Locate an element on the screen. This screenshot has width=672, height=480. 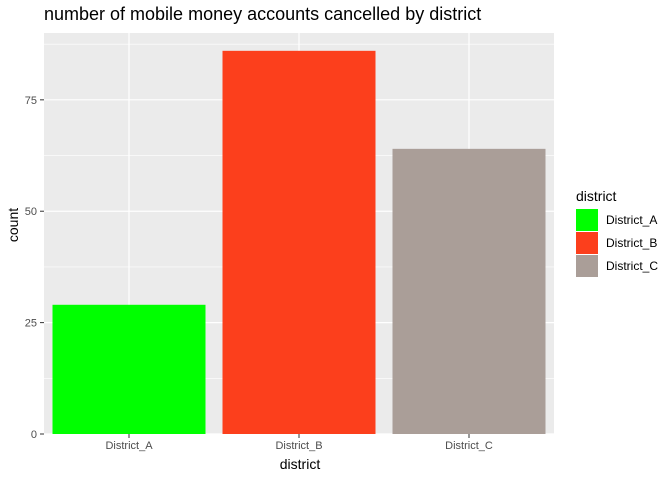
bar-District_A is located at coordinates (129, 369).